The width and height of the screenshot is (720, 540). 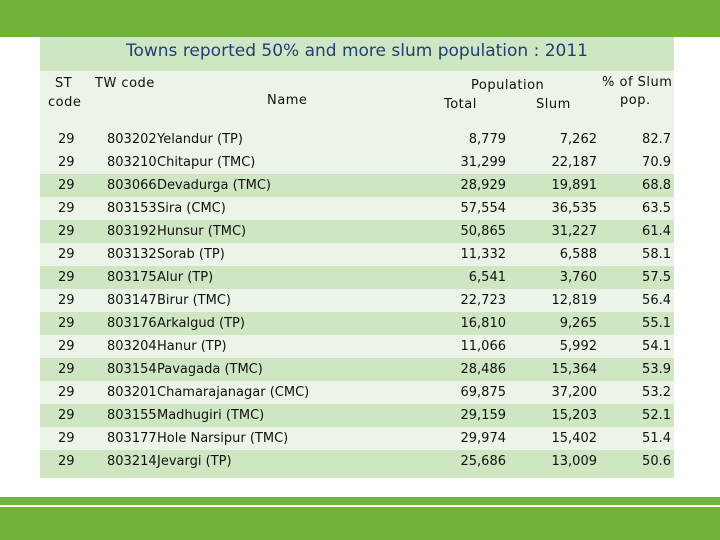 What do you see at coordinates (132, 254) in the screenshot?
I see `cell-tw-code: 803132` at bounding box center [132, 254].